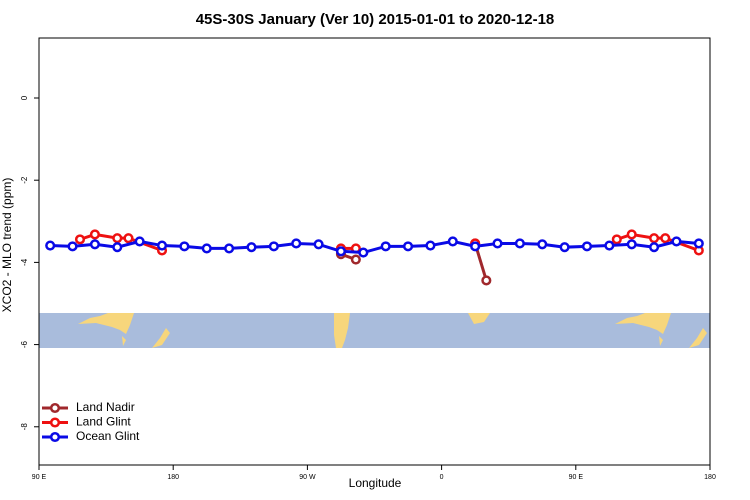  What do you see at coordinates (105, 407) in the screenshot?
I see `legend-label: Land Nadir` at bounding box center [105, 407].